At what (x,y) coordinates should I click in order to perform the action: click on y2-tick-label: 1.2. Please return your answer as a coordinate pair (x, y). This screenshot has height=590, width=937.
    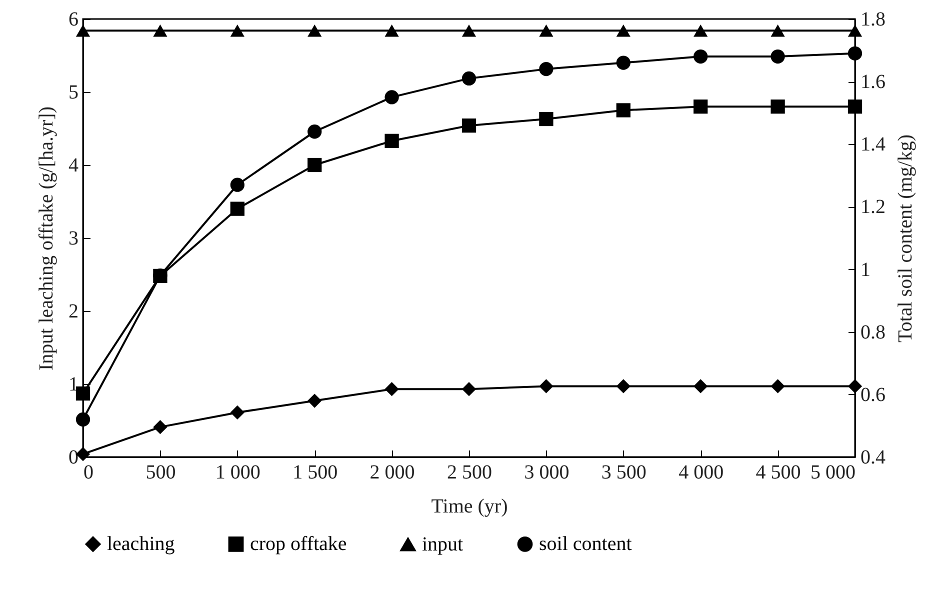
    Looking at the image, I should click on (873, 207).